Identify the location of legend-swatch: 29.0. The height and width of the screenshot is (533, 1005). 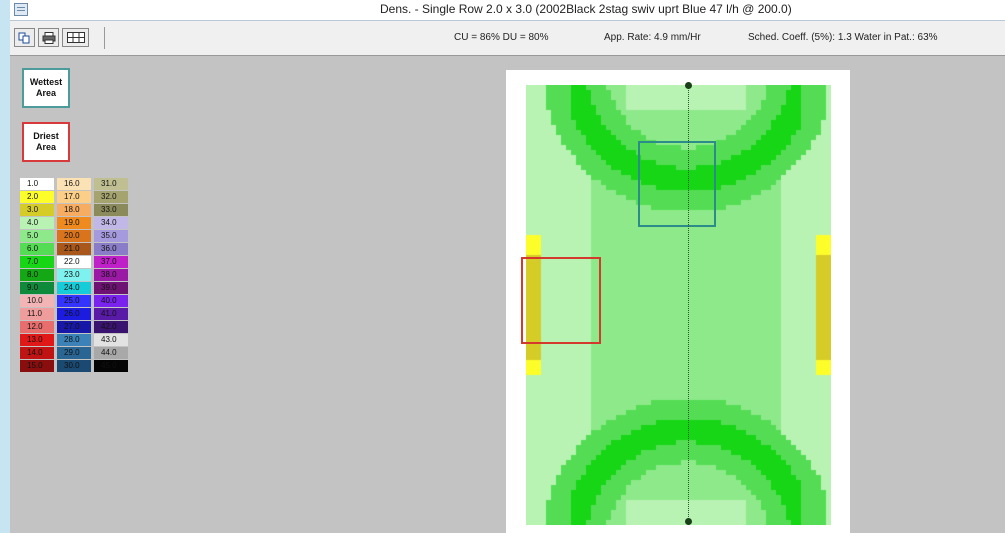
(74, 353).